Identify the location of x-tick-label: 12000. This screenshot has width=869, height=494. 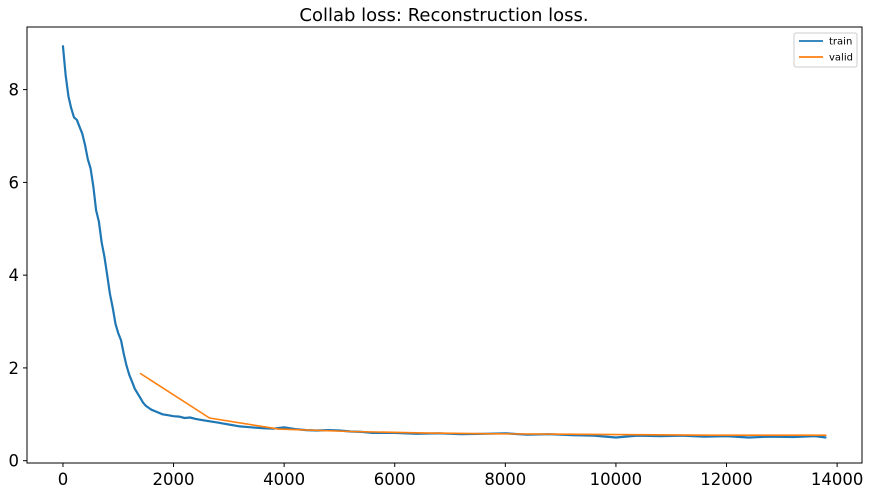
(726, 479).